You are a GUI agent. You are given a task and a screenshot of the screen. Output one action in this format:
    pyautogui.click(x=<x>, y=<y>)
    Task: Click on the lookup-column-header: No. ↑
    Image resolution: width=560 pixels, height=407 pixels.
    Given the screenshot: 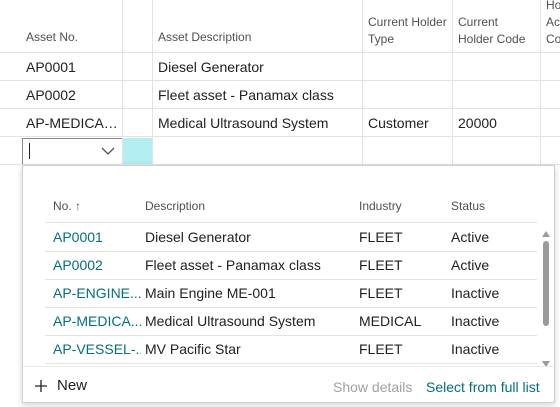 What is the action you would take?
    pyautogui.click(x=67, y=206)
    